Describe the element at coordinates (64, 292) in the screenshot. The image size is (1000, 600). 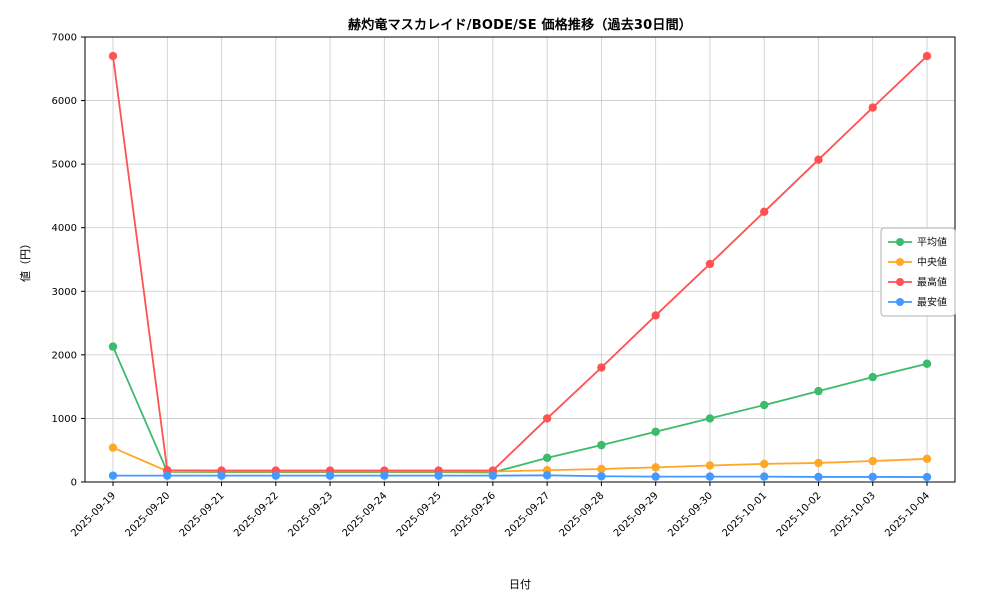
I see `y-tick-label: 3000` at that location.